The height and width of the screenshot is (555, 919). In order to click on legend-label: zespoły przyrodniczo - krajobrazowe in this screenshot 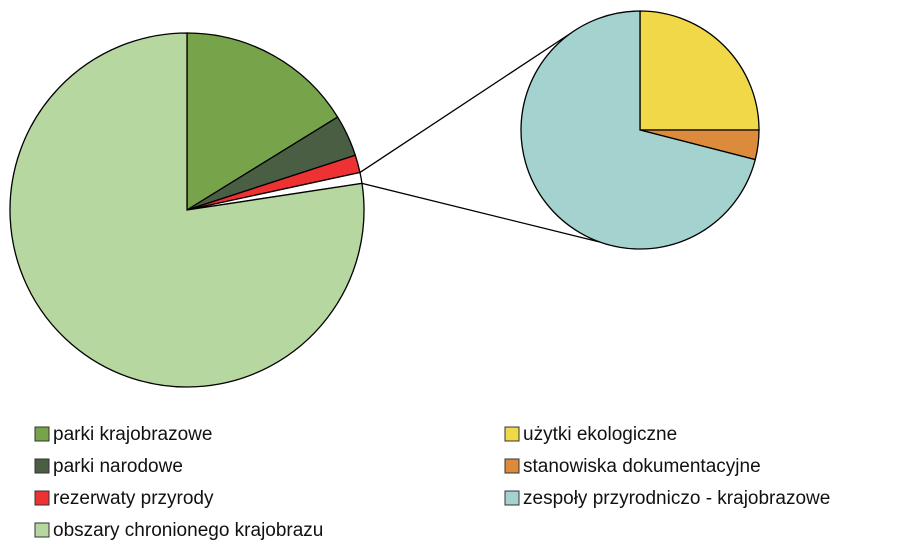, I will do `click(676, 498)`.